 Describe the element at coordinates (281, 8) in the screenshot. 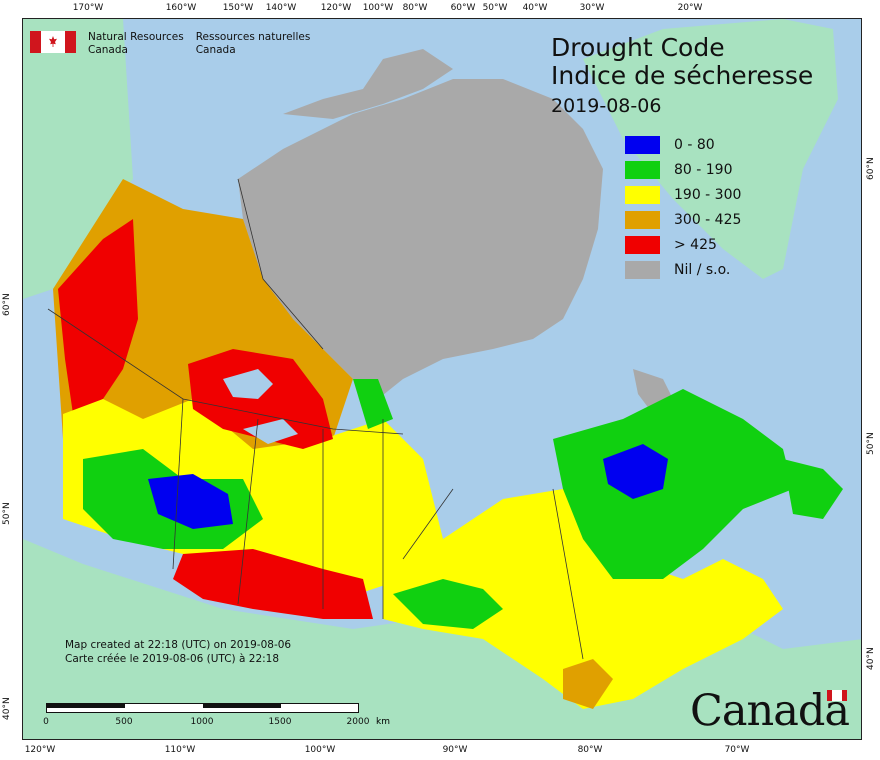

I see `graticule-label-top: 140°W` at that location.